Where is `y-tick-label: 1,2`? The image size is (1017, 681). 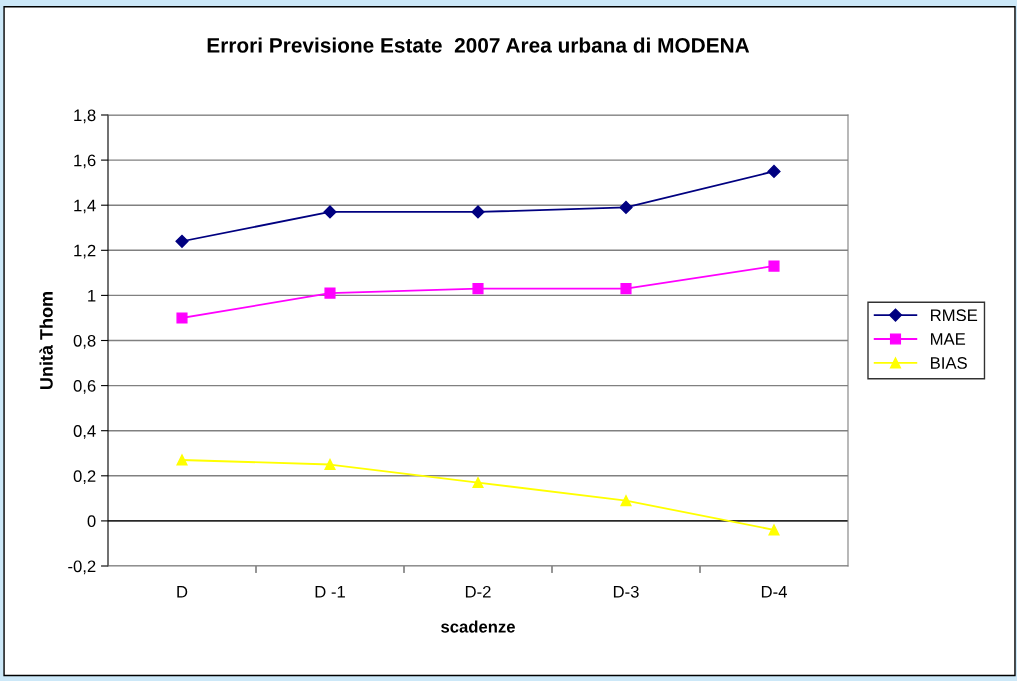 y-tick-label: 1,2 is located at coordinates (85, 251).